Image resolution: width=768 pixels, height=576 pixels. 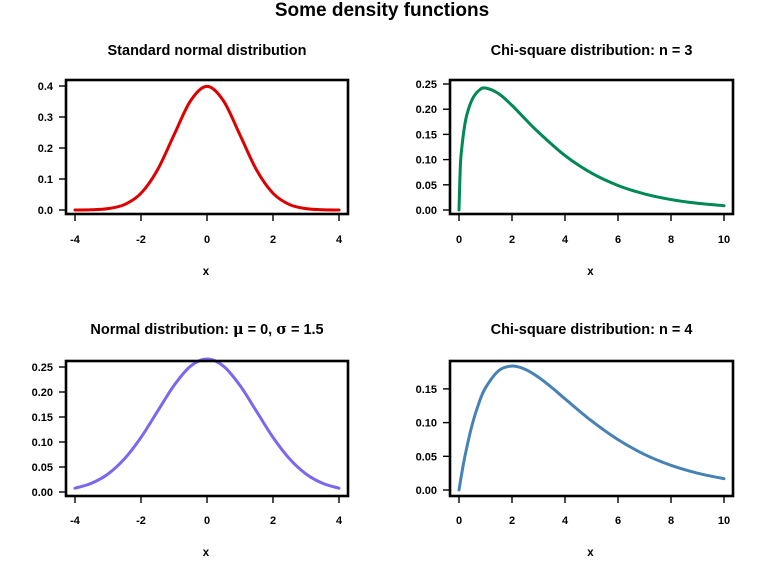 I want to click on y-tick-label: 0.2, so click(x=45, y=149).